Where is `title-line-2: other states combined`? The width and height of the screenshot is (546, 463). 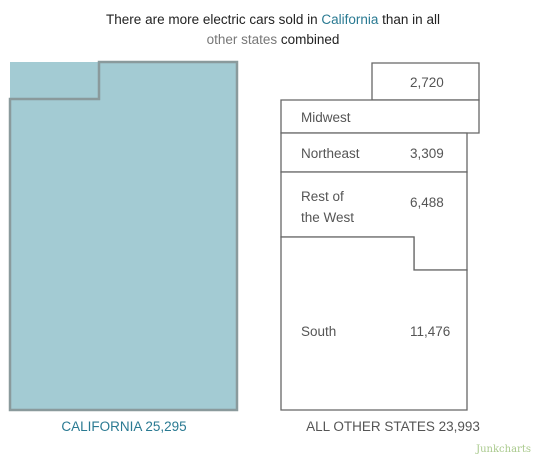
title-line-2: other states combined is located at coordinates (273, 40).